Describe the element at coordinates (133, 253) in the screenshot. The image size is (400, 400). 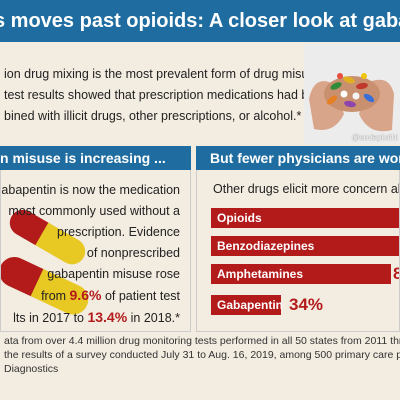
I see `left-line: of nonprescribed` at that location.